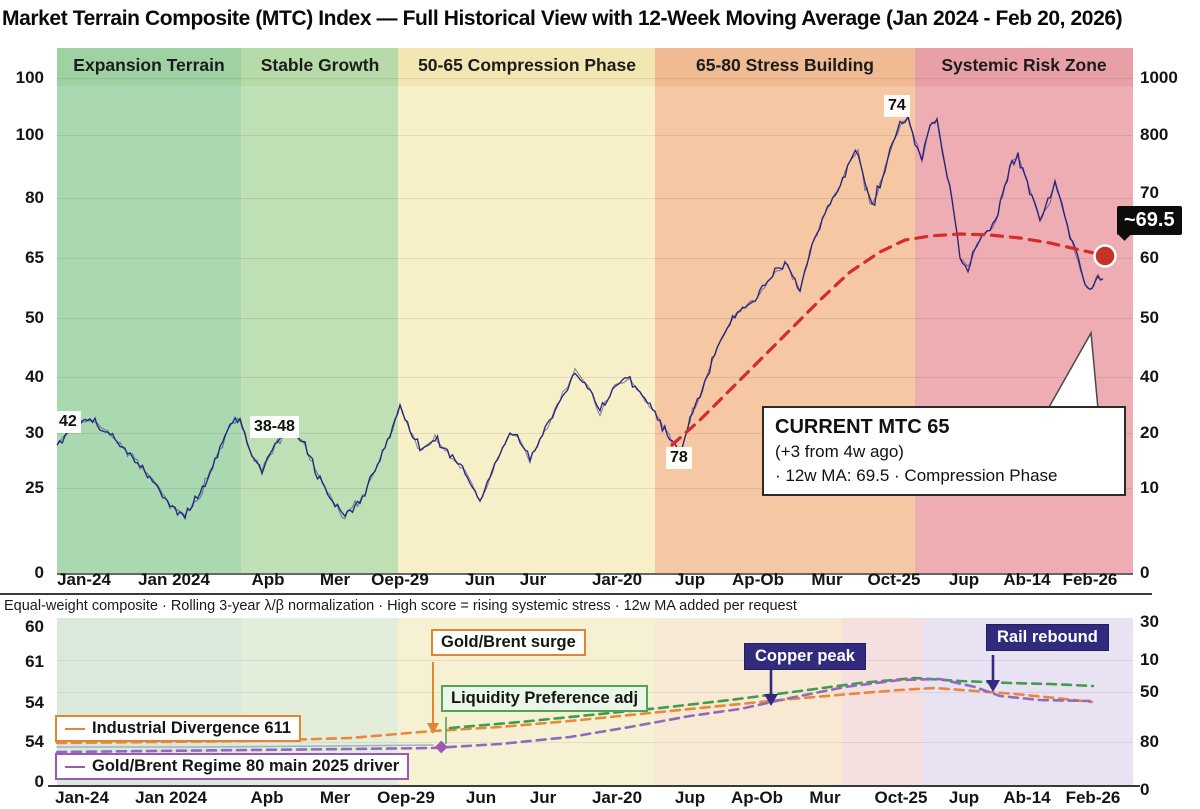 This screenshot has width=1200, height=809. What do you see at coordinates (34, 626) in the screenshot?
I see `bottom-ytick-left-0: 60` at bounding box center [34, 626].